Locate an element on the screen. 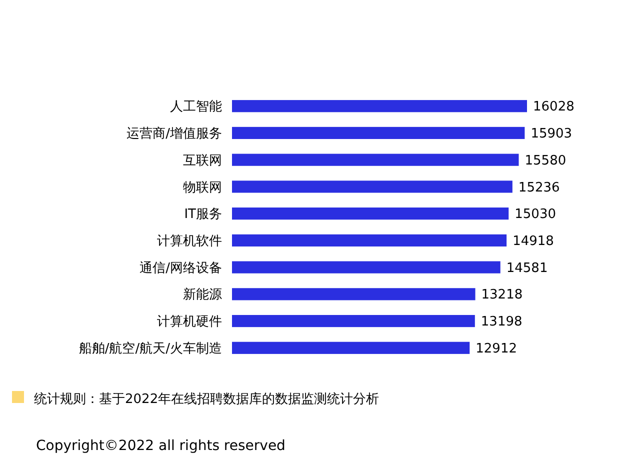 This screenshot has width=640, height=468. data-label: 15903 is located at coordinates (551, 134).